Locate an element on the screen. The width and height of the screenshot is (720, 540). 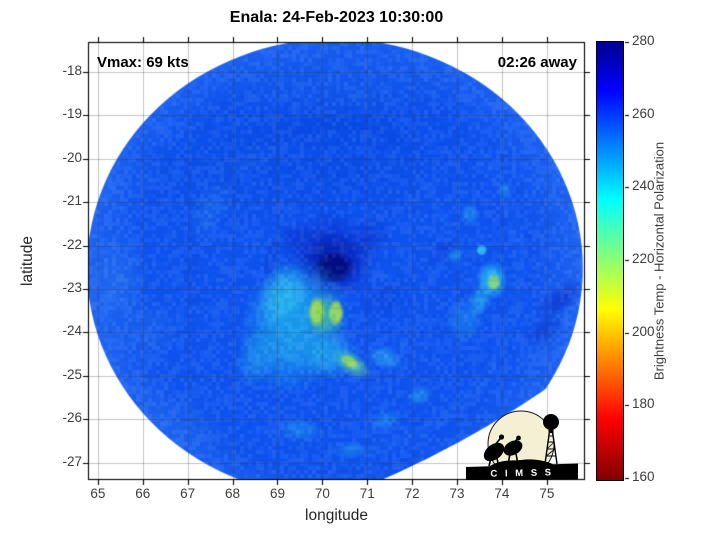
x-tick-label: 75 is located at coordinates (547, 493).